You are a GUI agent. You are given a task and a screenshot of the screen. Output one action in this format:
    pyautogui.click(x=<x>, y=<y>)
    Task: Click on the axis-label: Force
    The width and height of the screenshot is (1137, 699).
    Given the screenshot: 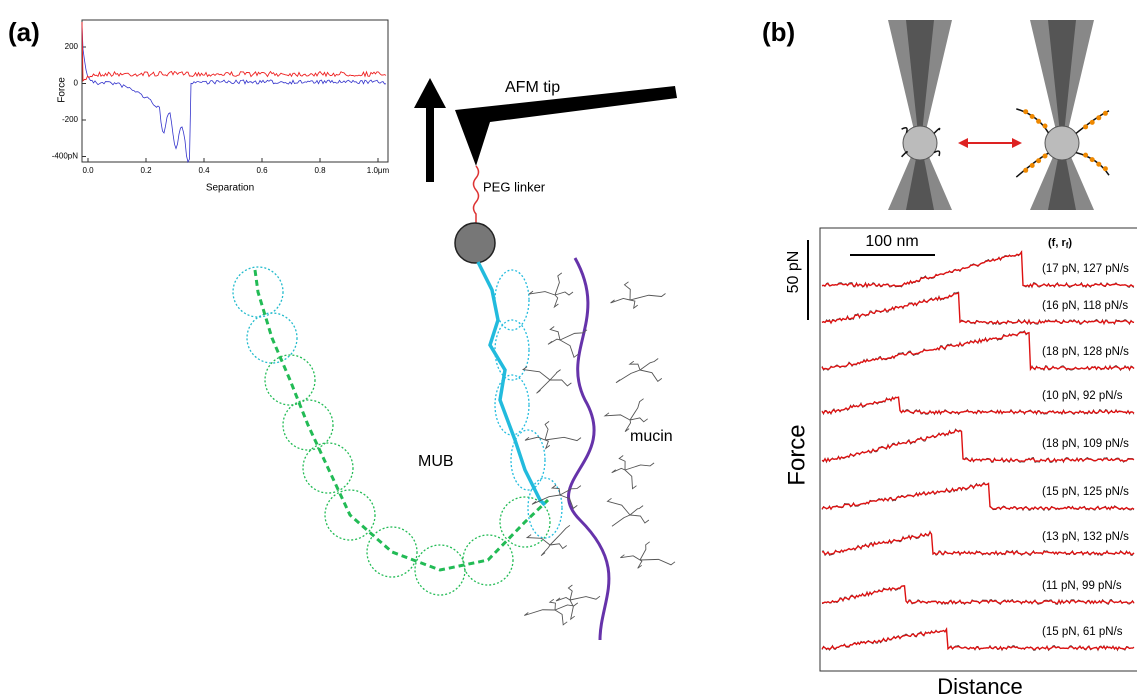 What is the action you would take?
    pyautogui.click(x=62, y=90)
    